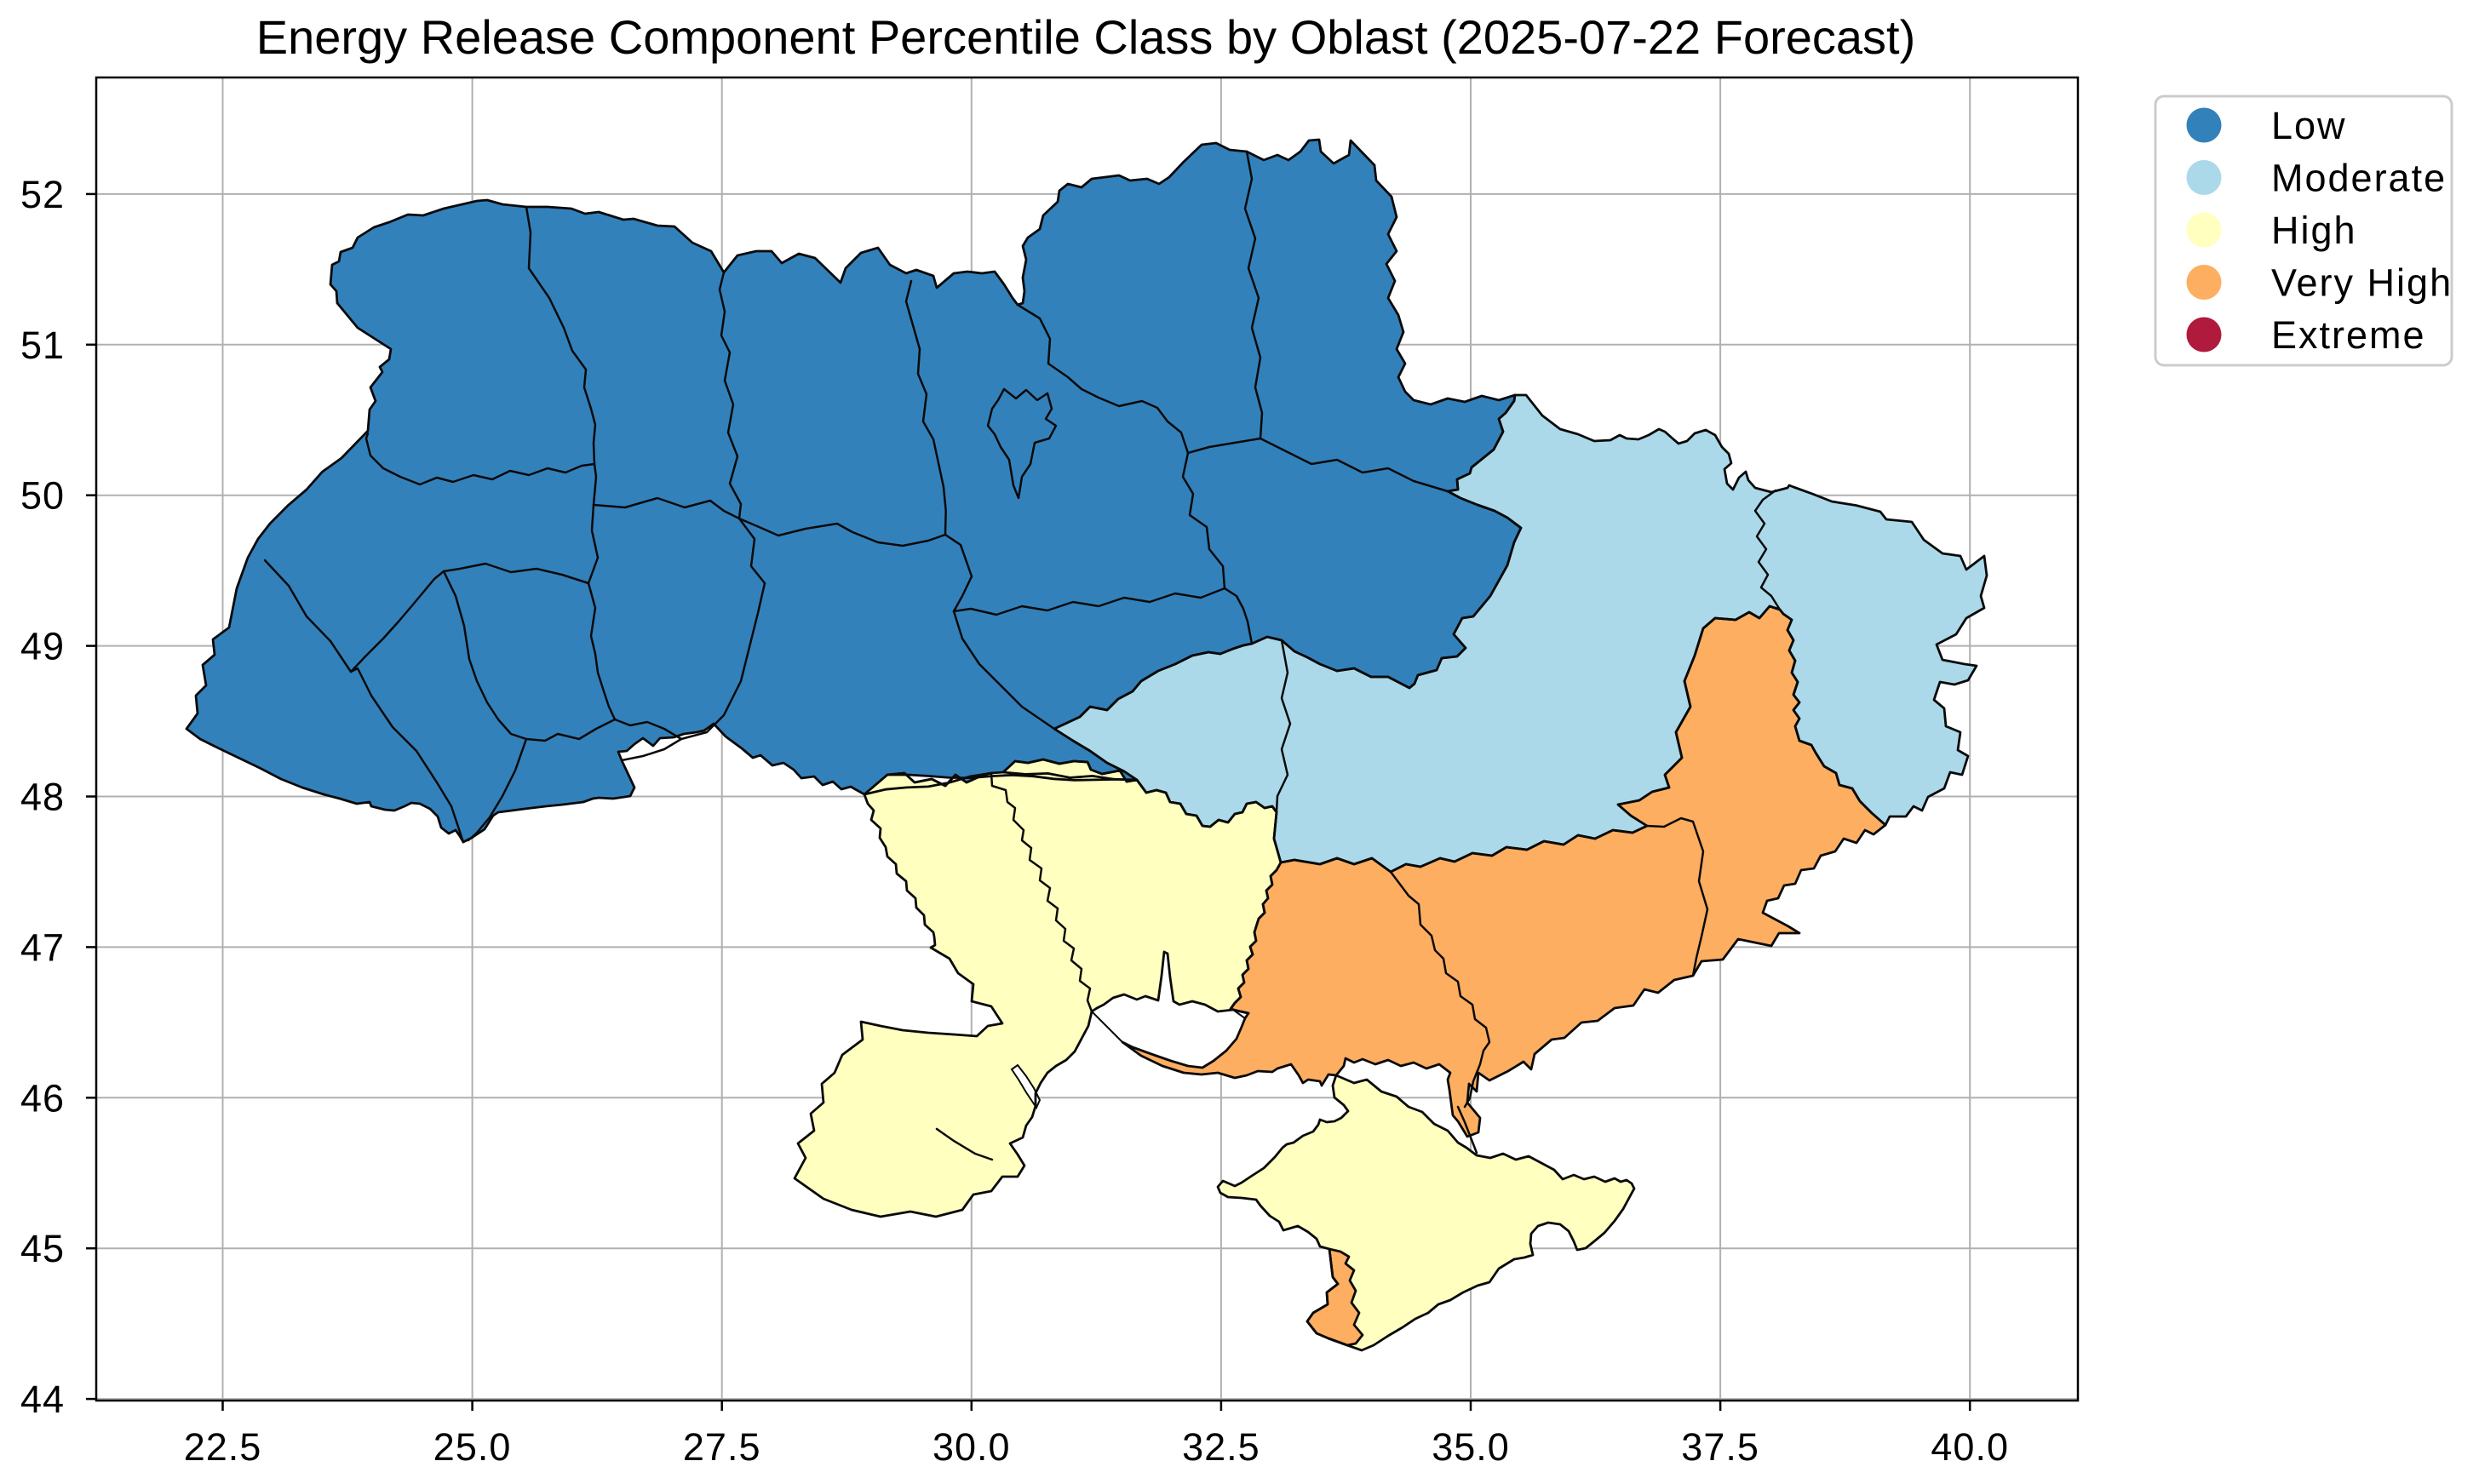 The image size is (2479, 1484). I want to click on svg-text: 46, so click(42, 1098).